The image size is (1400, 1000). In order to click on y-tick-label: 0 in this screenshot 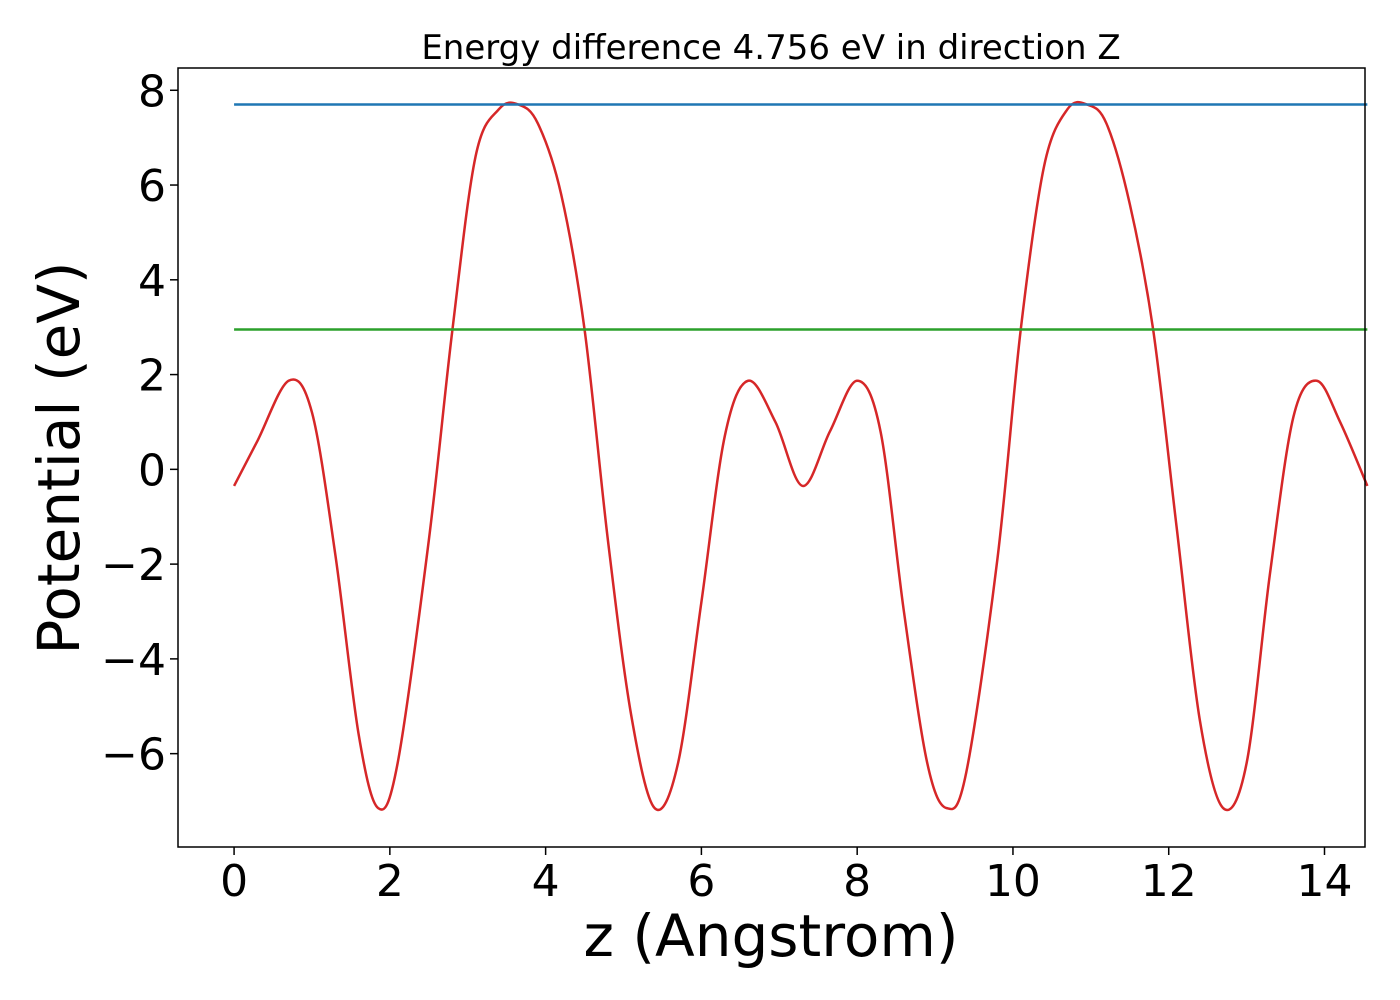, I will do `click(152, 470)`.